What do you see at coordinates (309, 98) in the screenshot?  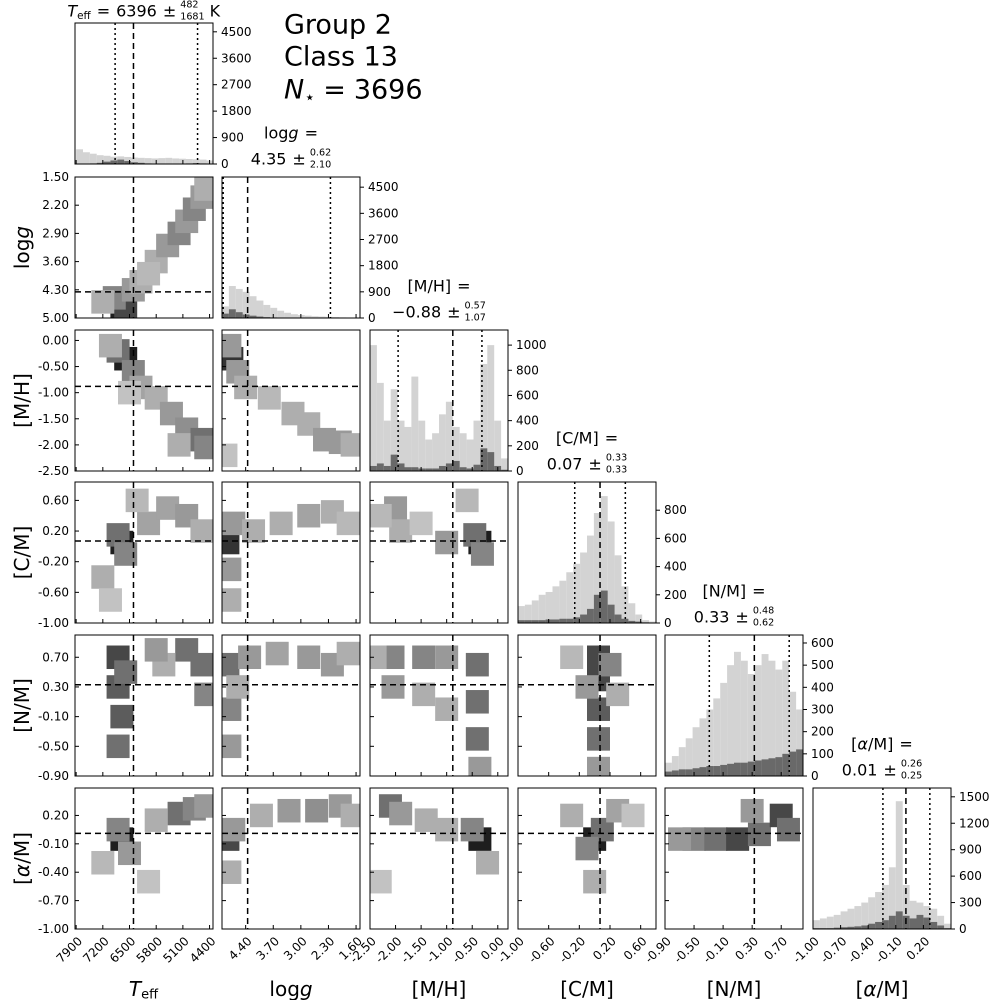 I see `count-text: ⋆` at bounding box center [309, 98].